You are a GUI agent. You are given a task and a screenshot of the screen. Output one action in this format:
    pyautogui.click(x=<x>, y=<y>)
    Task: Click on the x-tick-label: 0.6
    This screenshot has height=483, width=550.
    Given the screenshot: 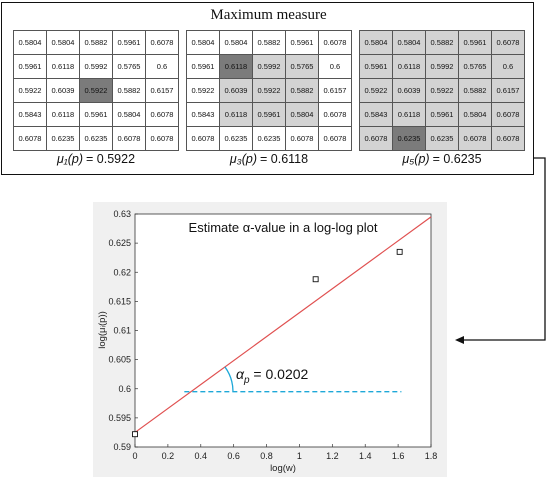 What is the action you would take?
    pyautogui.click(x=233, y=456)
    